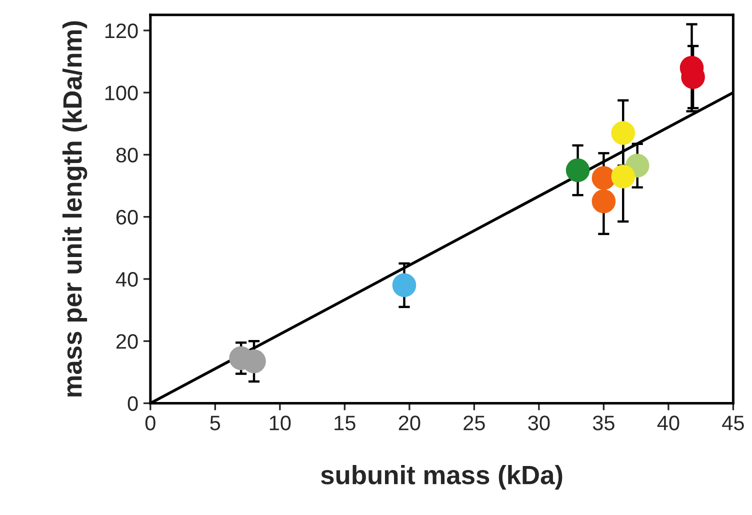  I want to click on x-tick-label: 0, so click(150, 423).